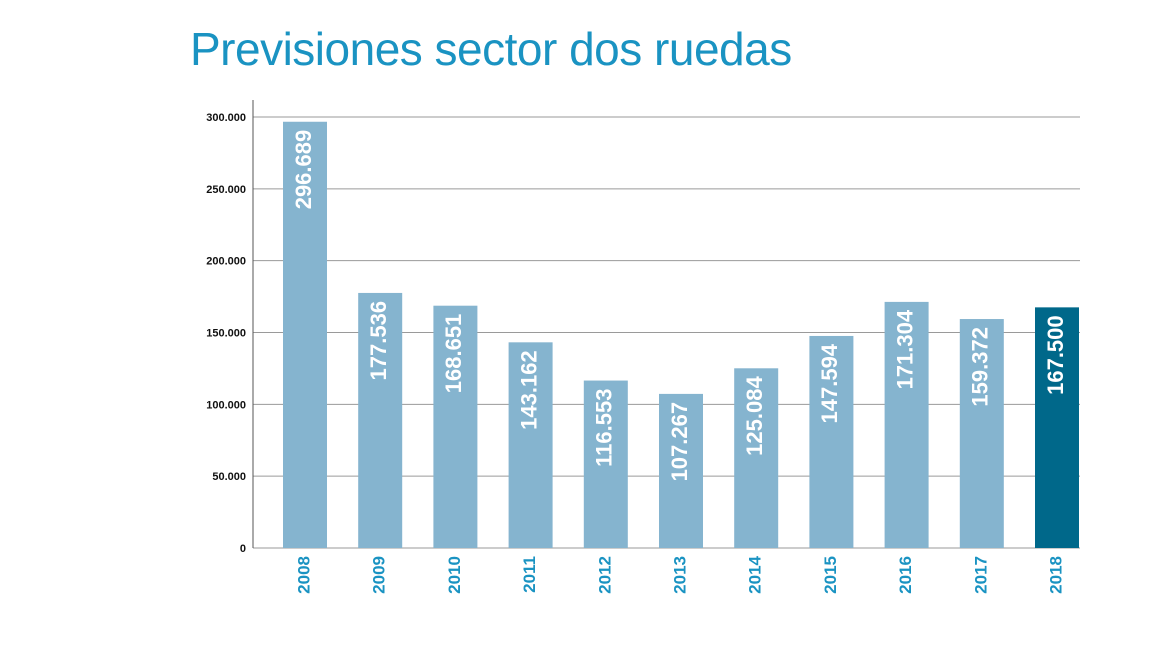 This screenshot has height=658, width=1170. Describe the element at coordinates (604, 575) in the screenshot. I see `category-label-2012: 2012` at that location.